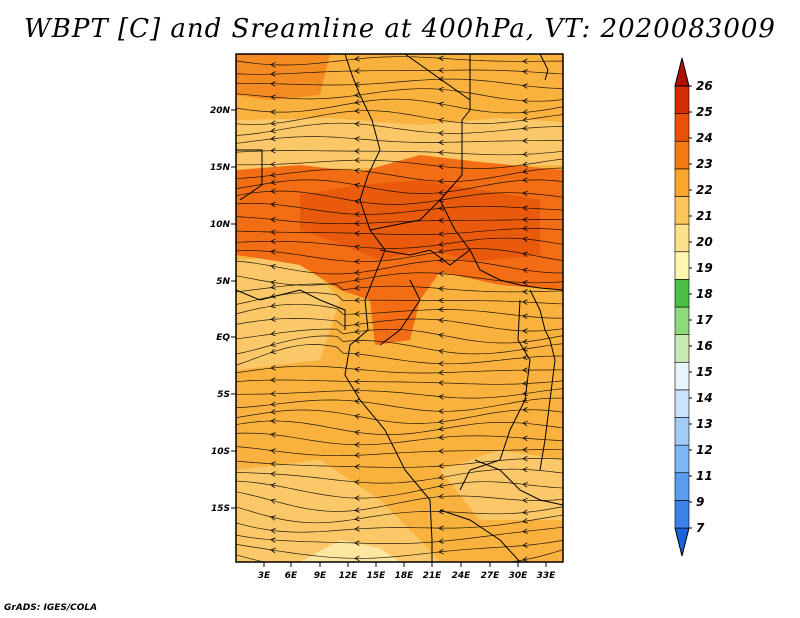  I want to click on colorbar-arrow-high, so click(682, 72).